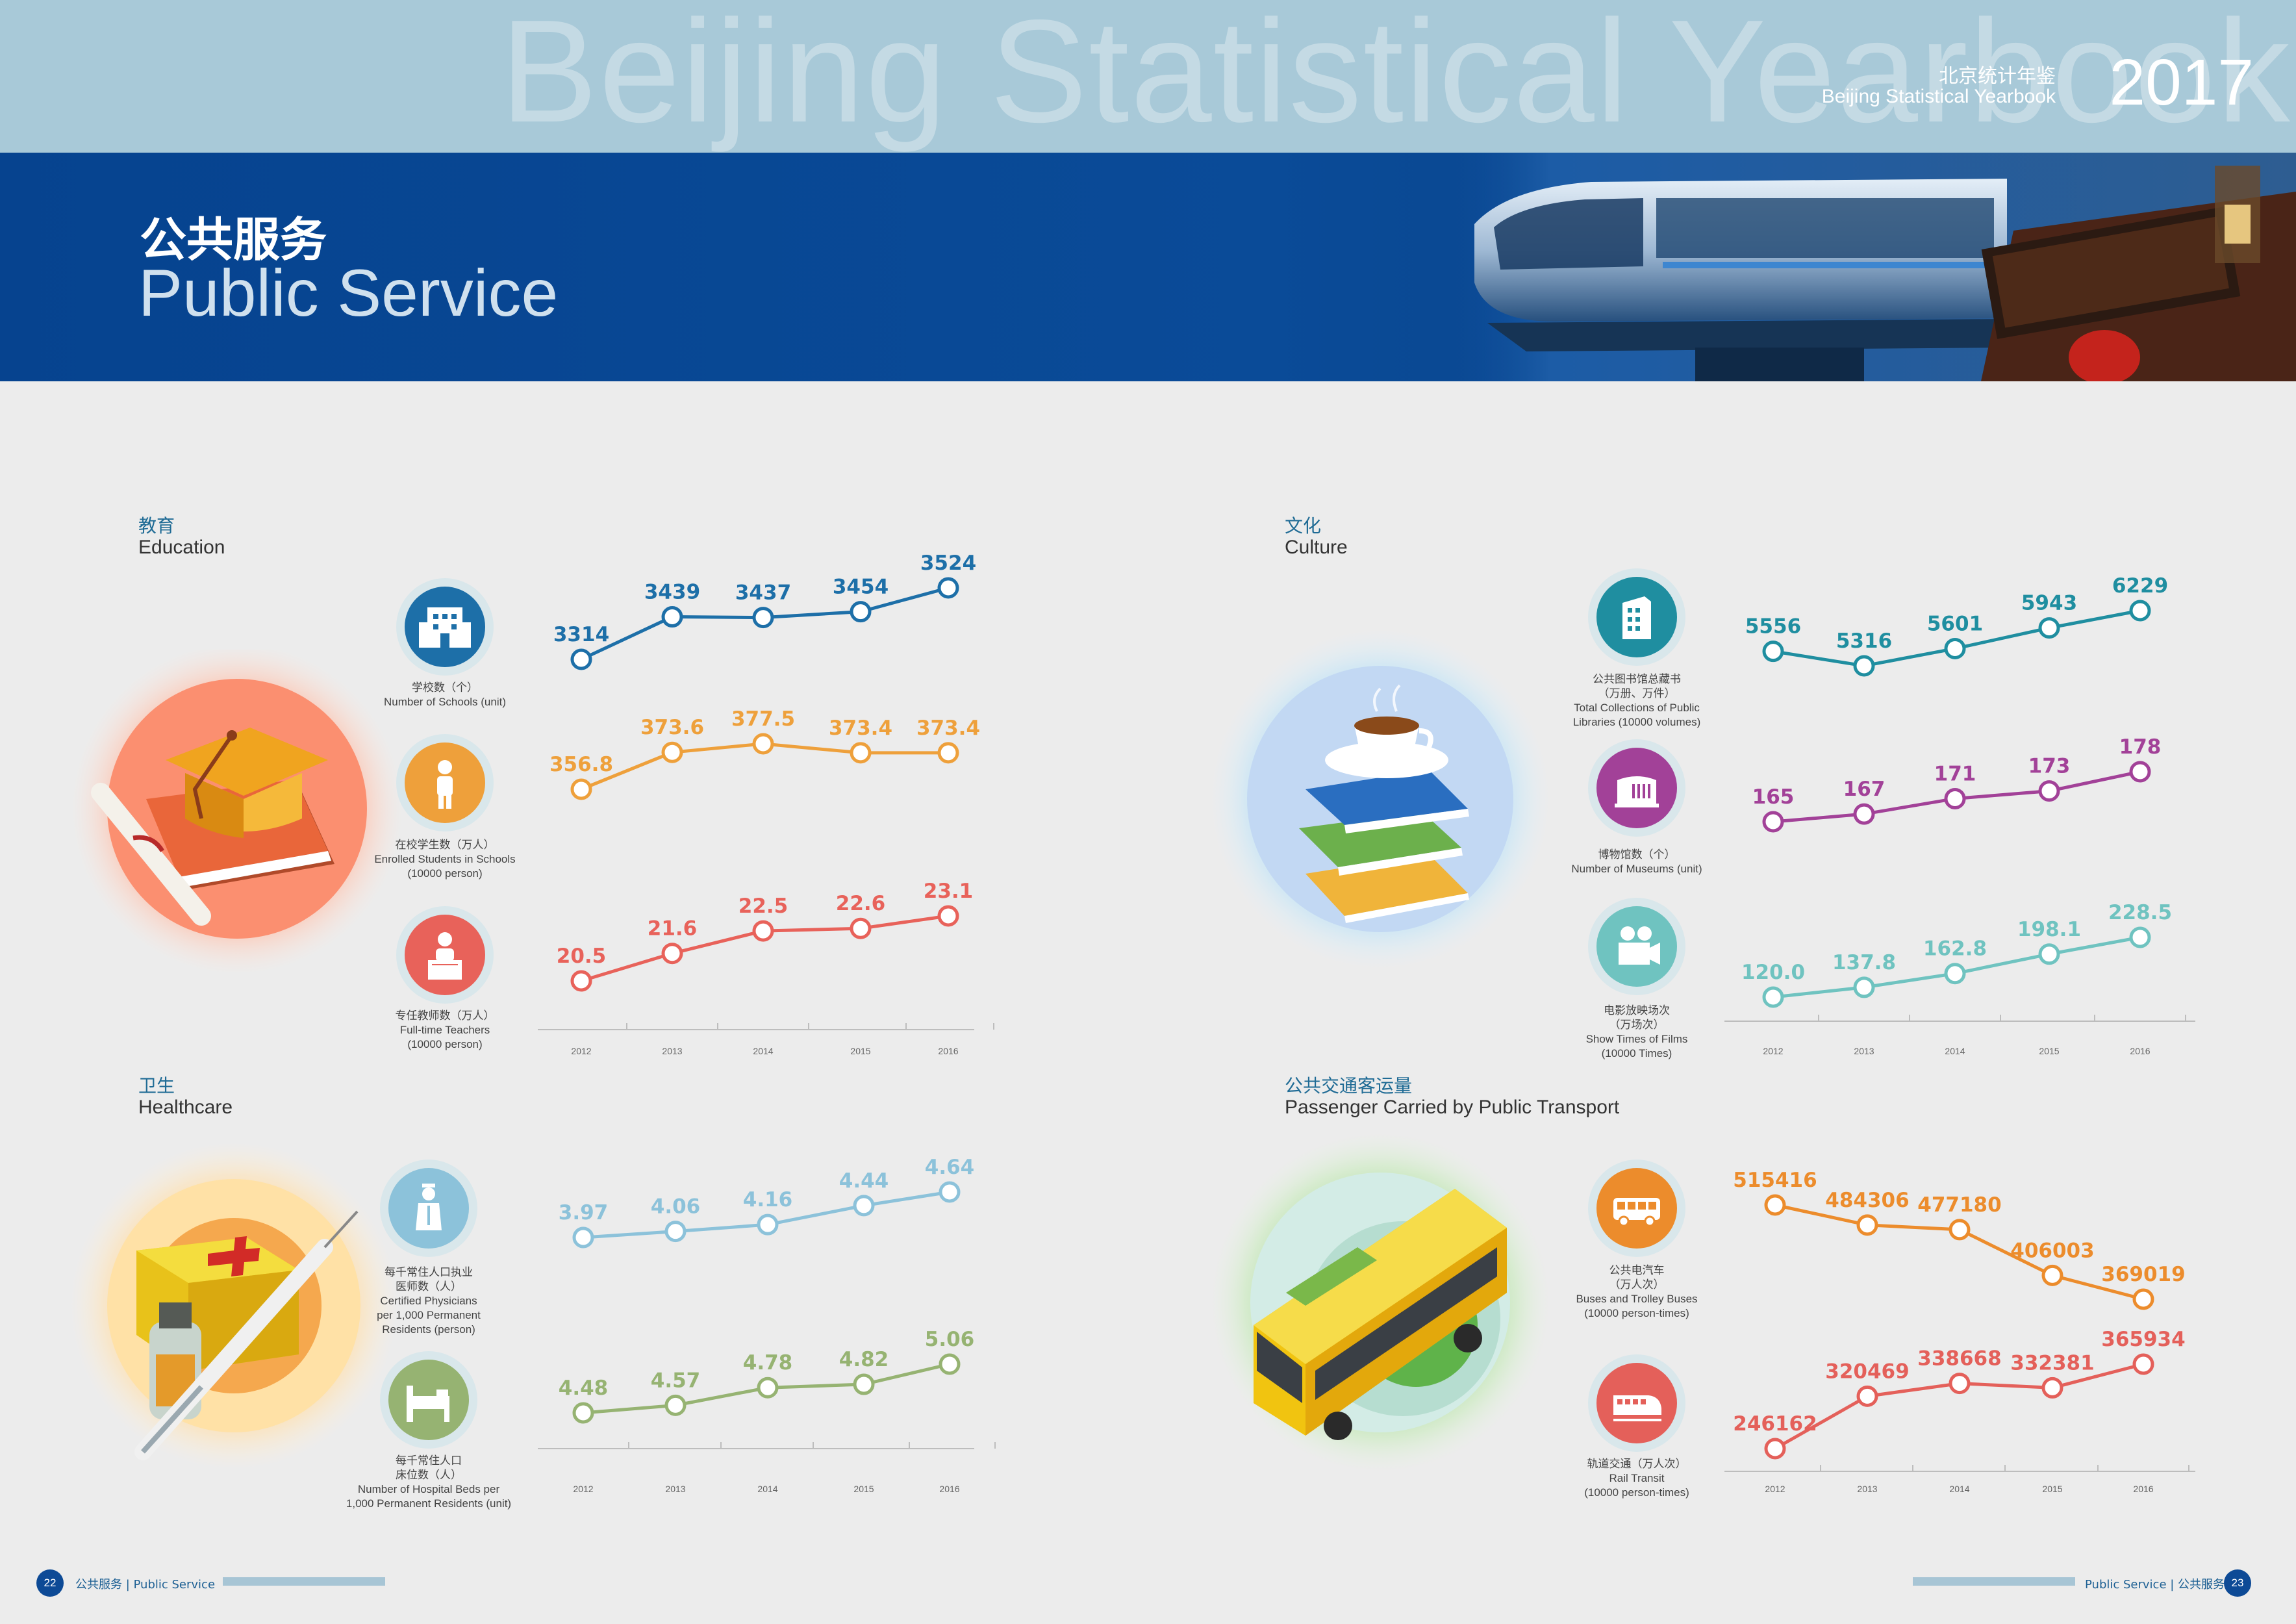  What do you see at coordinates (156, 1086) in the screenshot?
I see `healthcare-title-cn: 卫生` at bounding box center [156, 1086].